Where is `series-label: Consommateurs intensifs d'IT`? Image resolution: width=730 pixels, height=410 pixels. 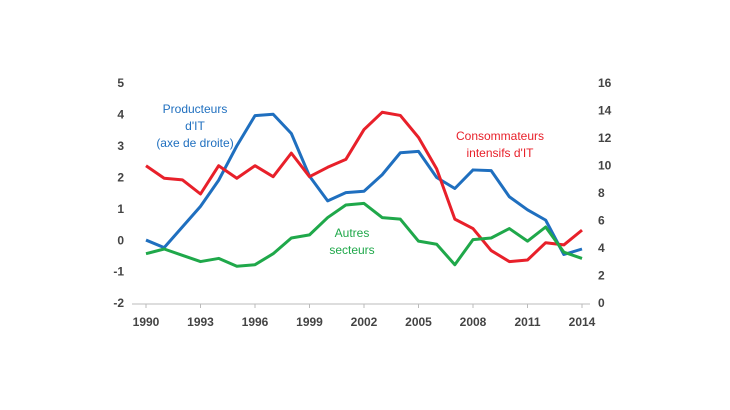 series-label: Consommateurs intensifs d'IT is located at coordinates (500, 144).